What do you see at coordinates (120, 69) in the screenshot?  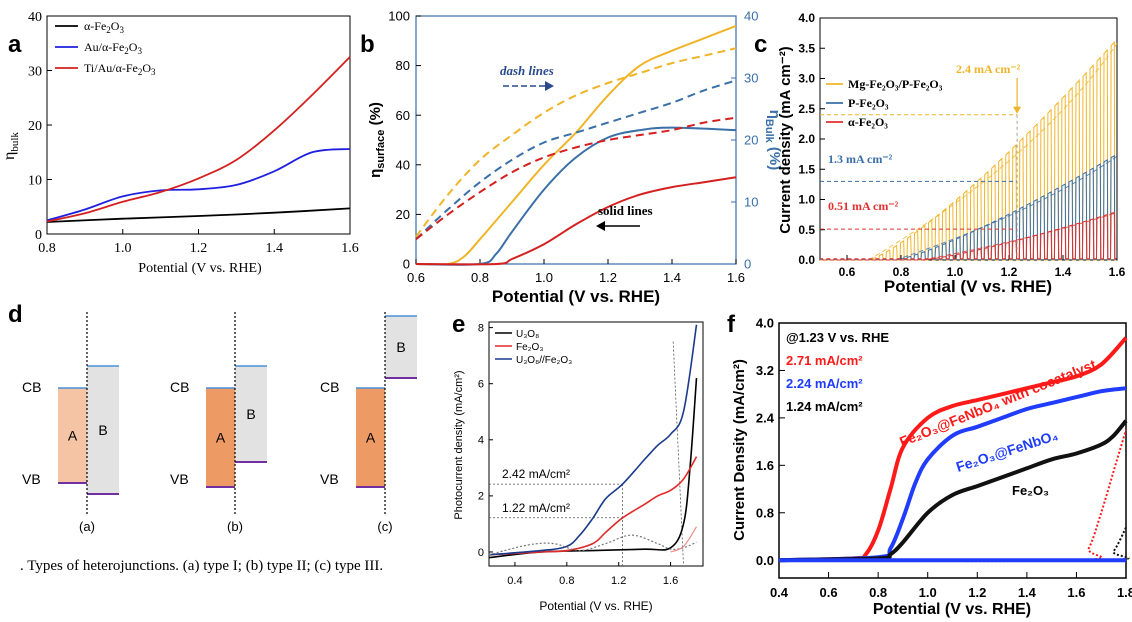 I see `legend-label: Ti/Au/α-Fe2O3` at bounding box center [120, 69].